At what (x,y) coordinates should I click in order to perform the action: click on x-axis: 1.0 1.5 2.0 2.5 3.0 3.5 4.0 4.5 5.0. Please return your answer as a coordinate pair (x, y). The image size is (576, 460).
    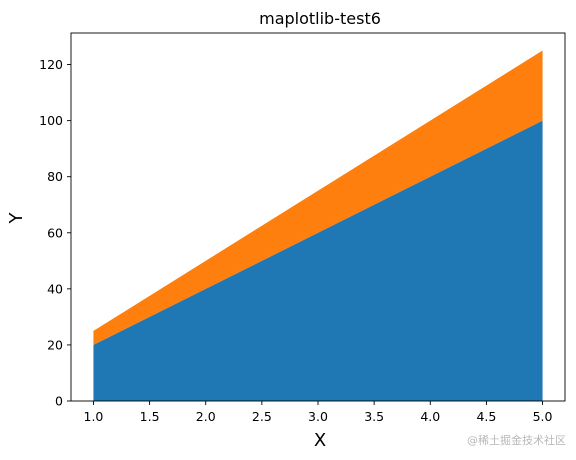
    Looking at the image, I should click on (318, 412).